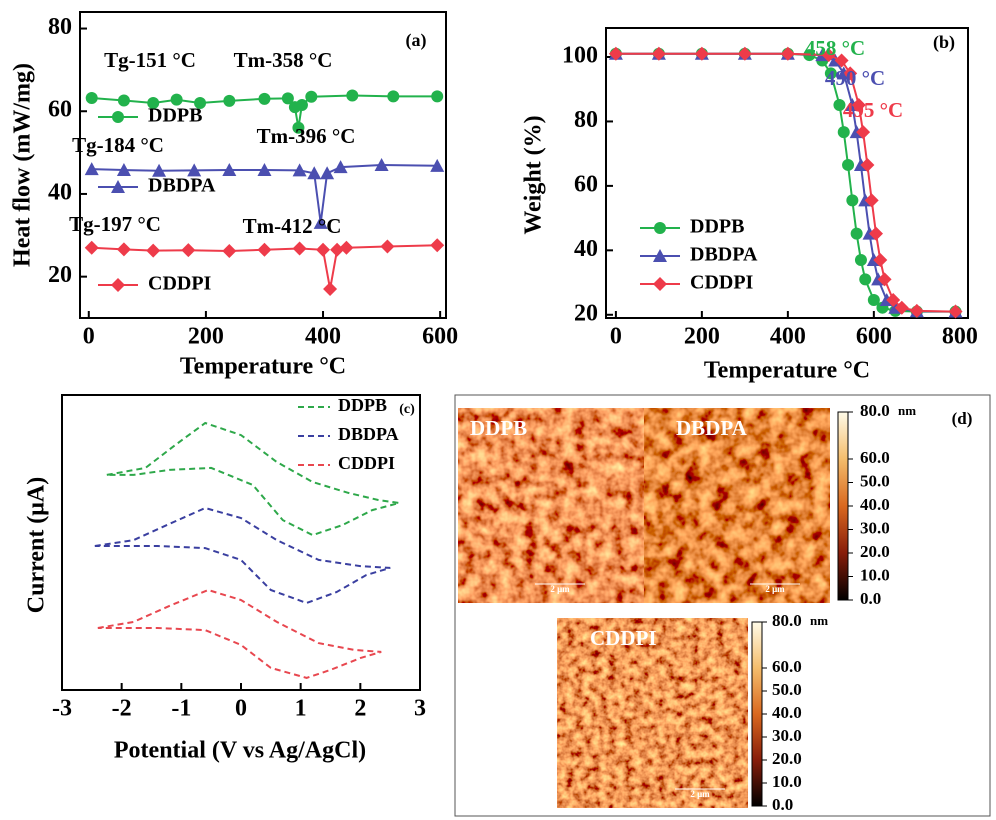  I want to click on annotation: 490 °C, so click(855, 78).